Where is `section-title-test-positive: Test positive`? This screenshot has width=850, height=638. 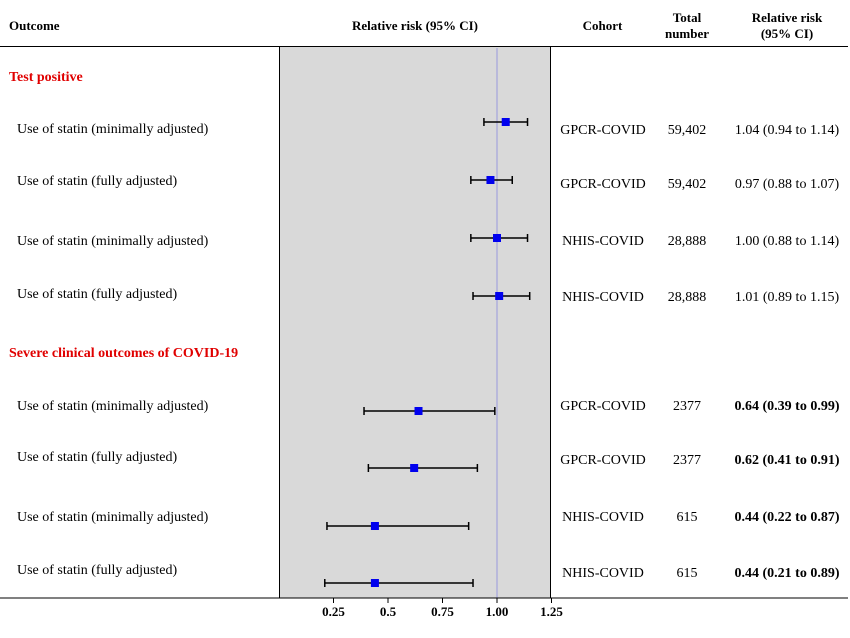
section-title-test-positive: Test positive is located at coordinates (46, 77).